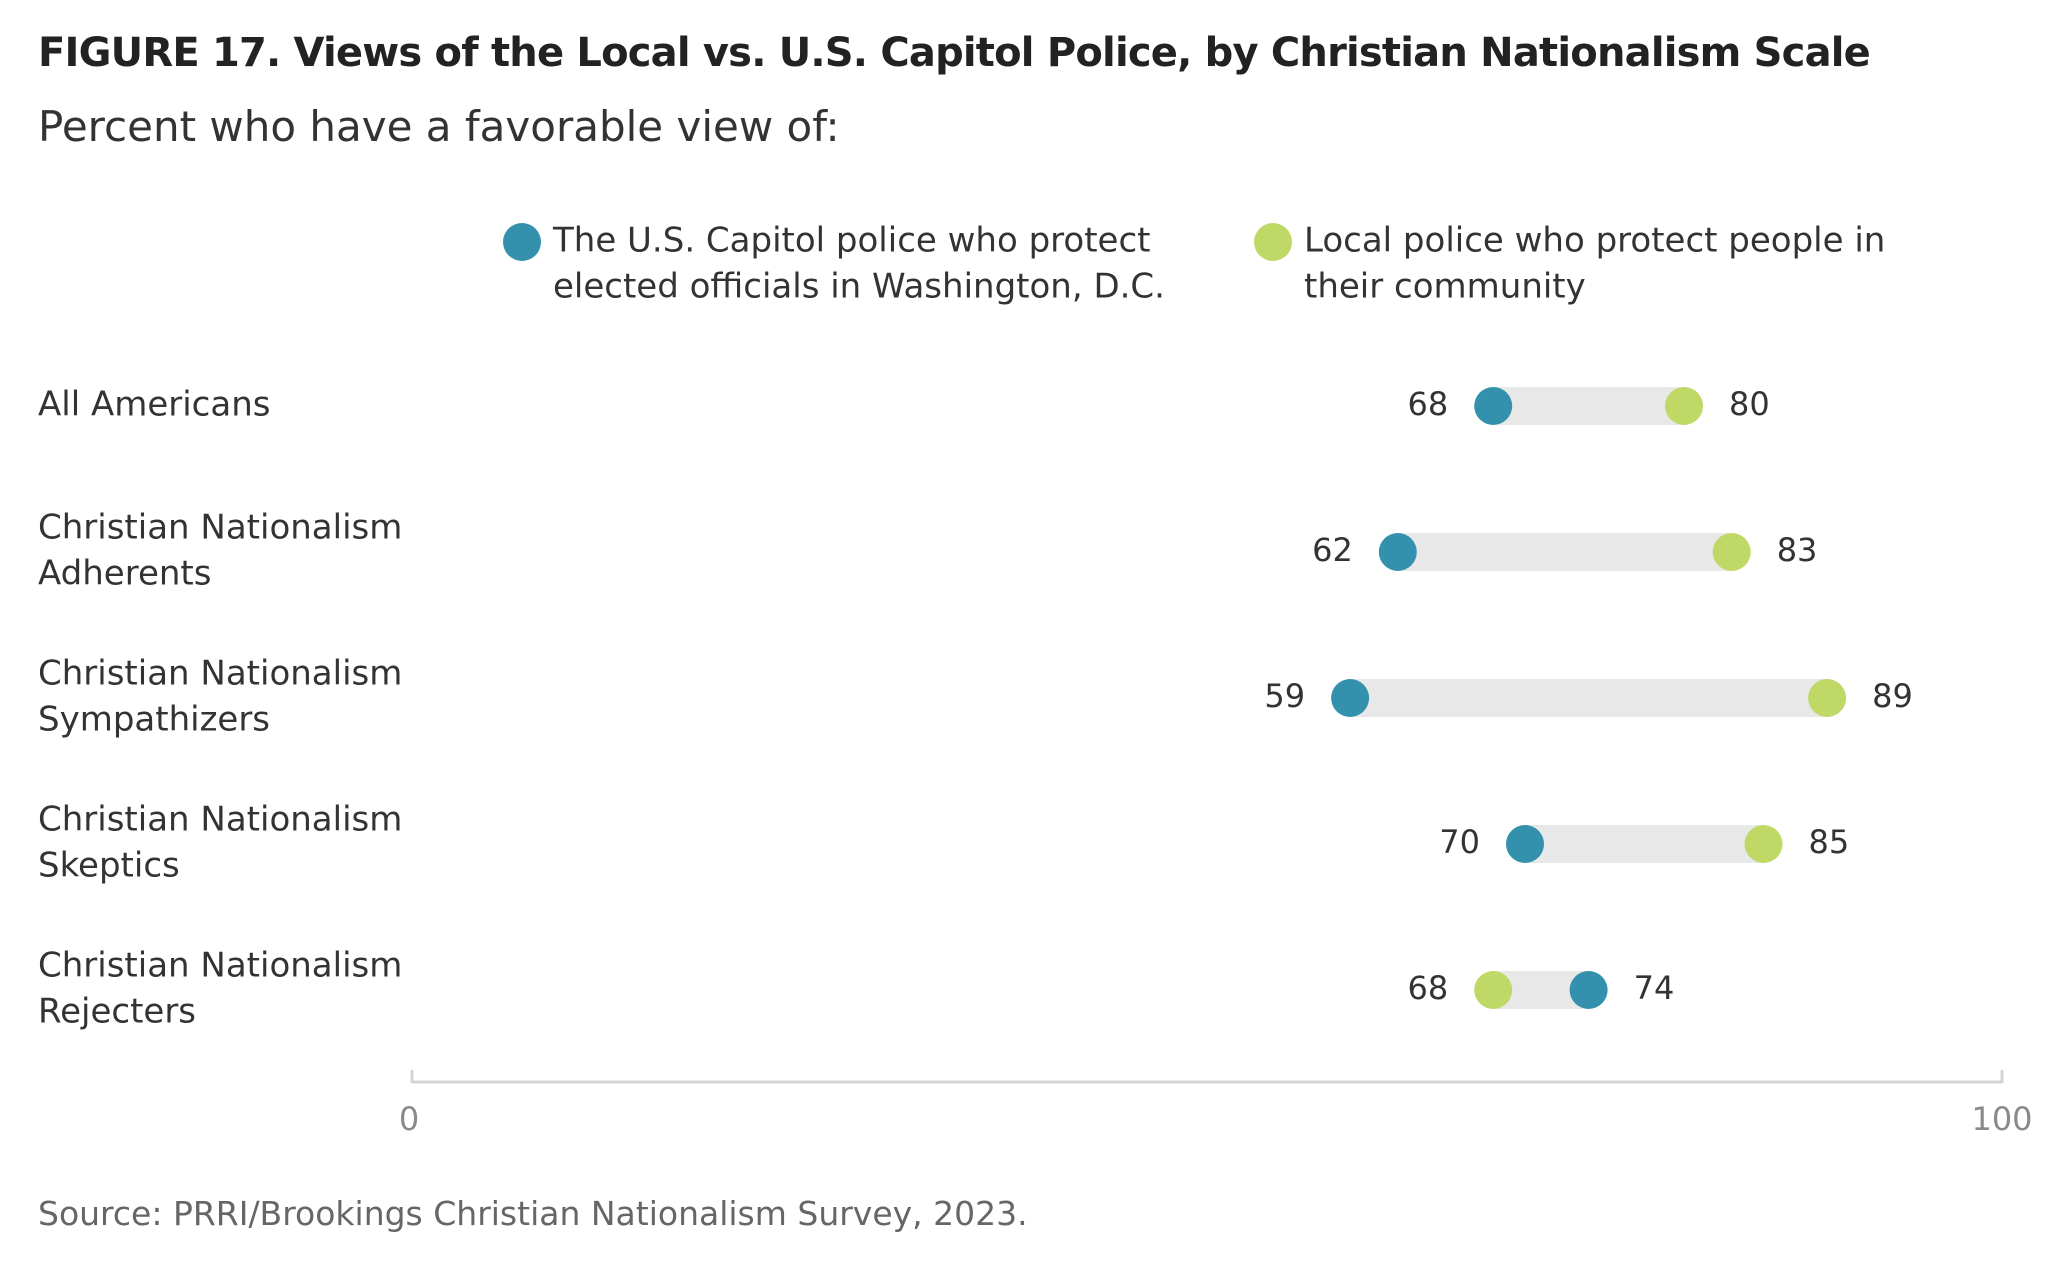 The width and height of the screenshot is (2064, 1264). Describe the element at coordinates (1284, 696) in the screenshot. I see `capitol-value-label: 59` at that location.